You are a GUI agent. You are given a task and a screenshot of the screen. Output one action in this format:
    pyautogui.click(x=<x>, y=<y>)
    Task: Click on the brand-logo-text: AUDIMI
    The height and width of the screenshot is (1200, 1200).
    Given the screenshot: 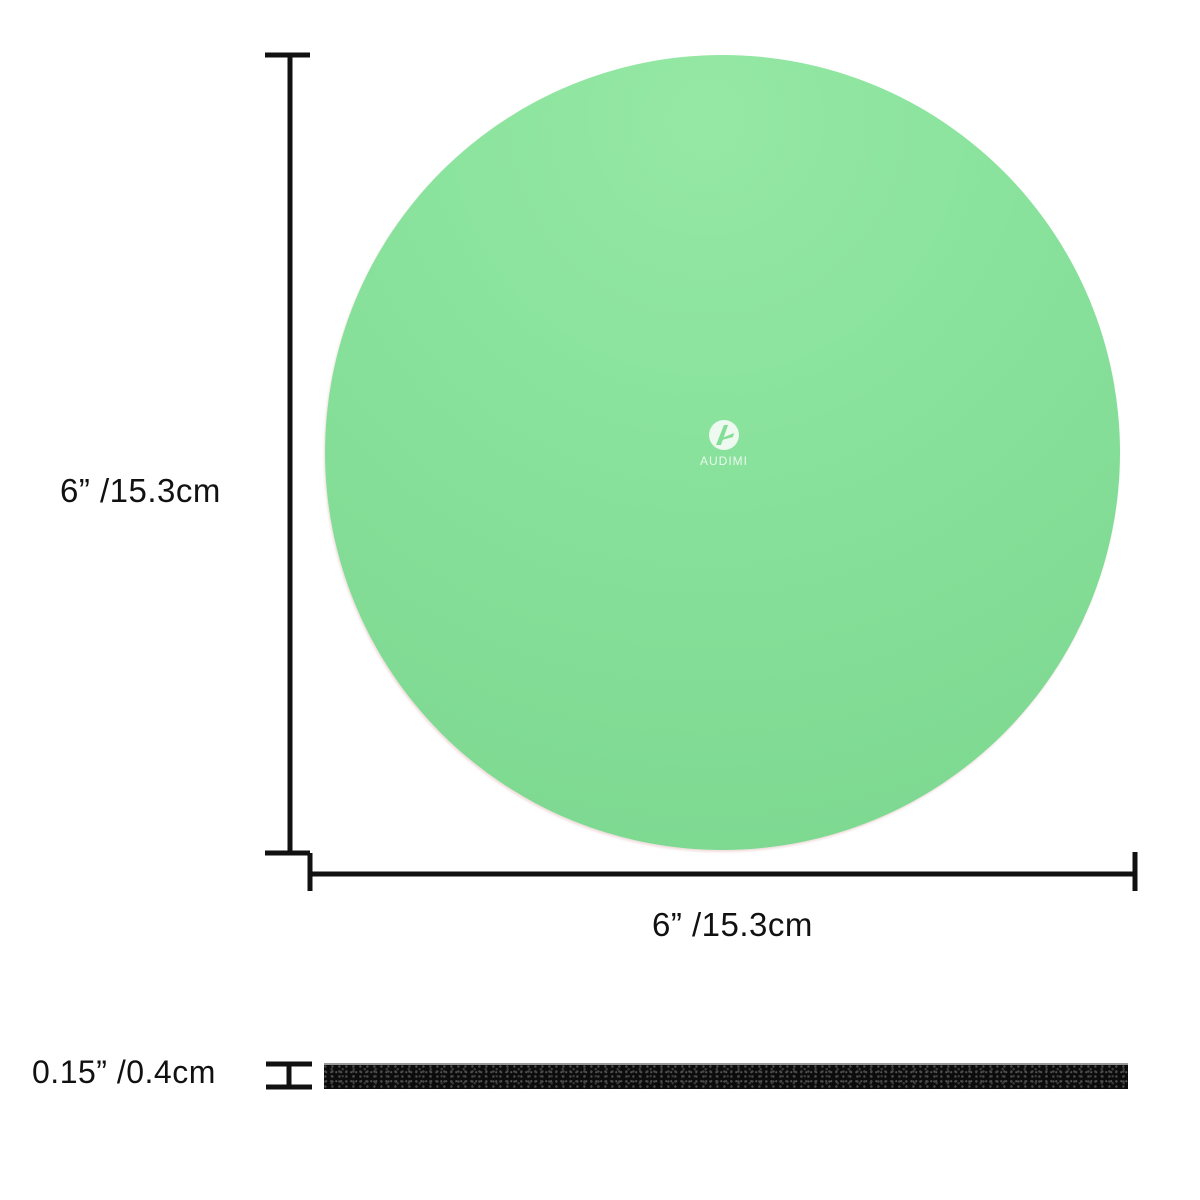 What is the action you would take?
    pyautogui.click(x=724, y=461)
    